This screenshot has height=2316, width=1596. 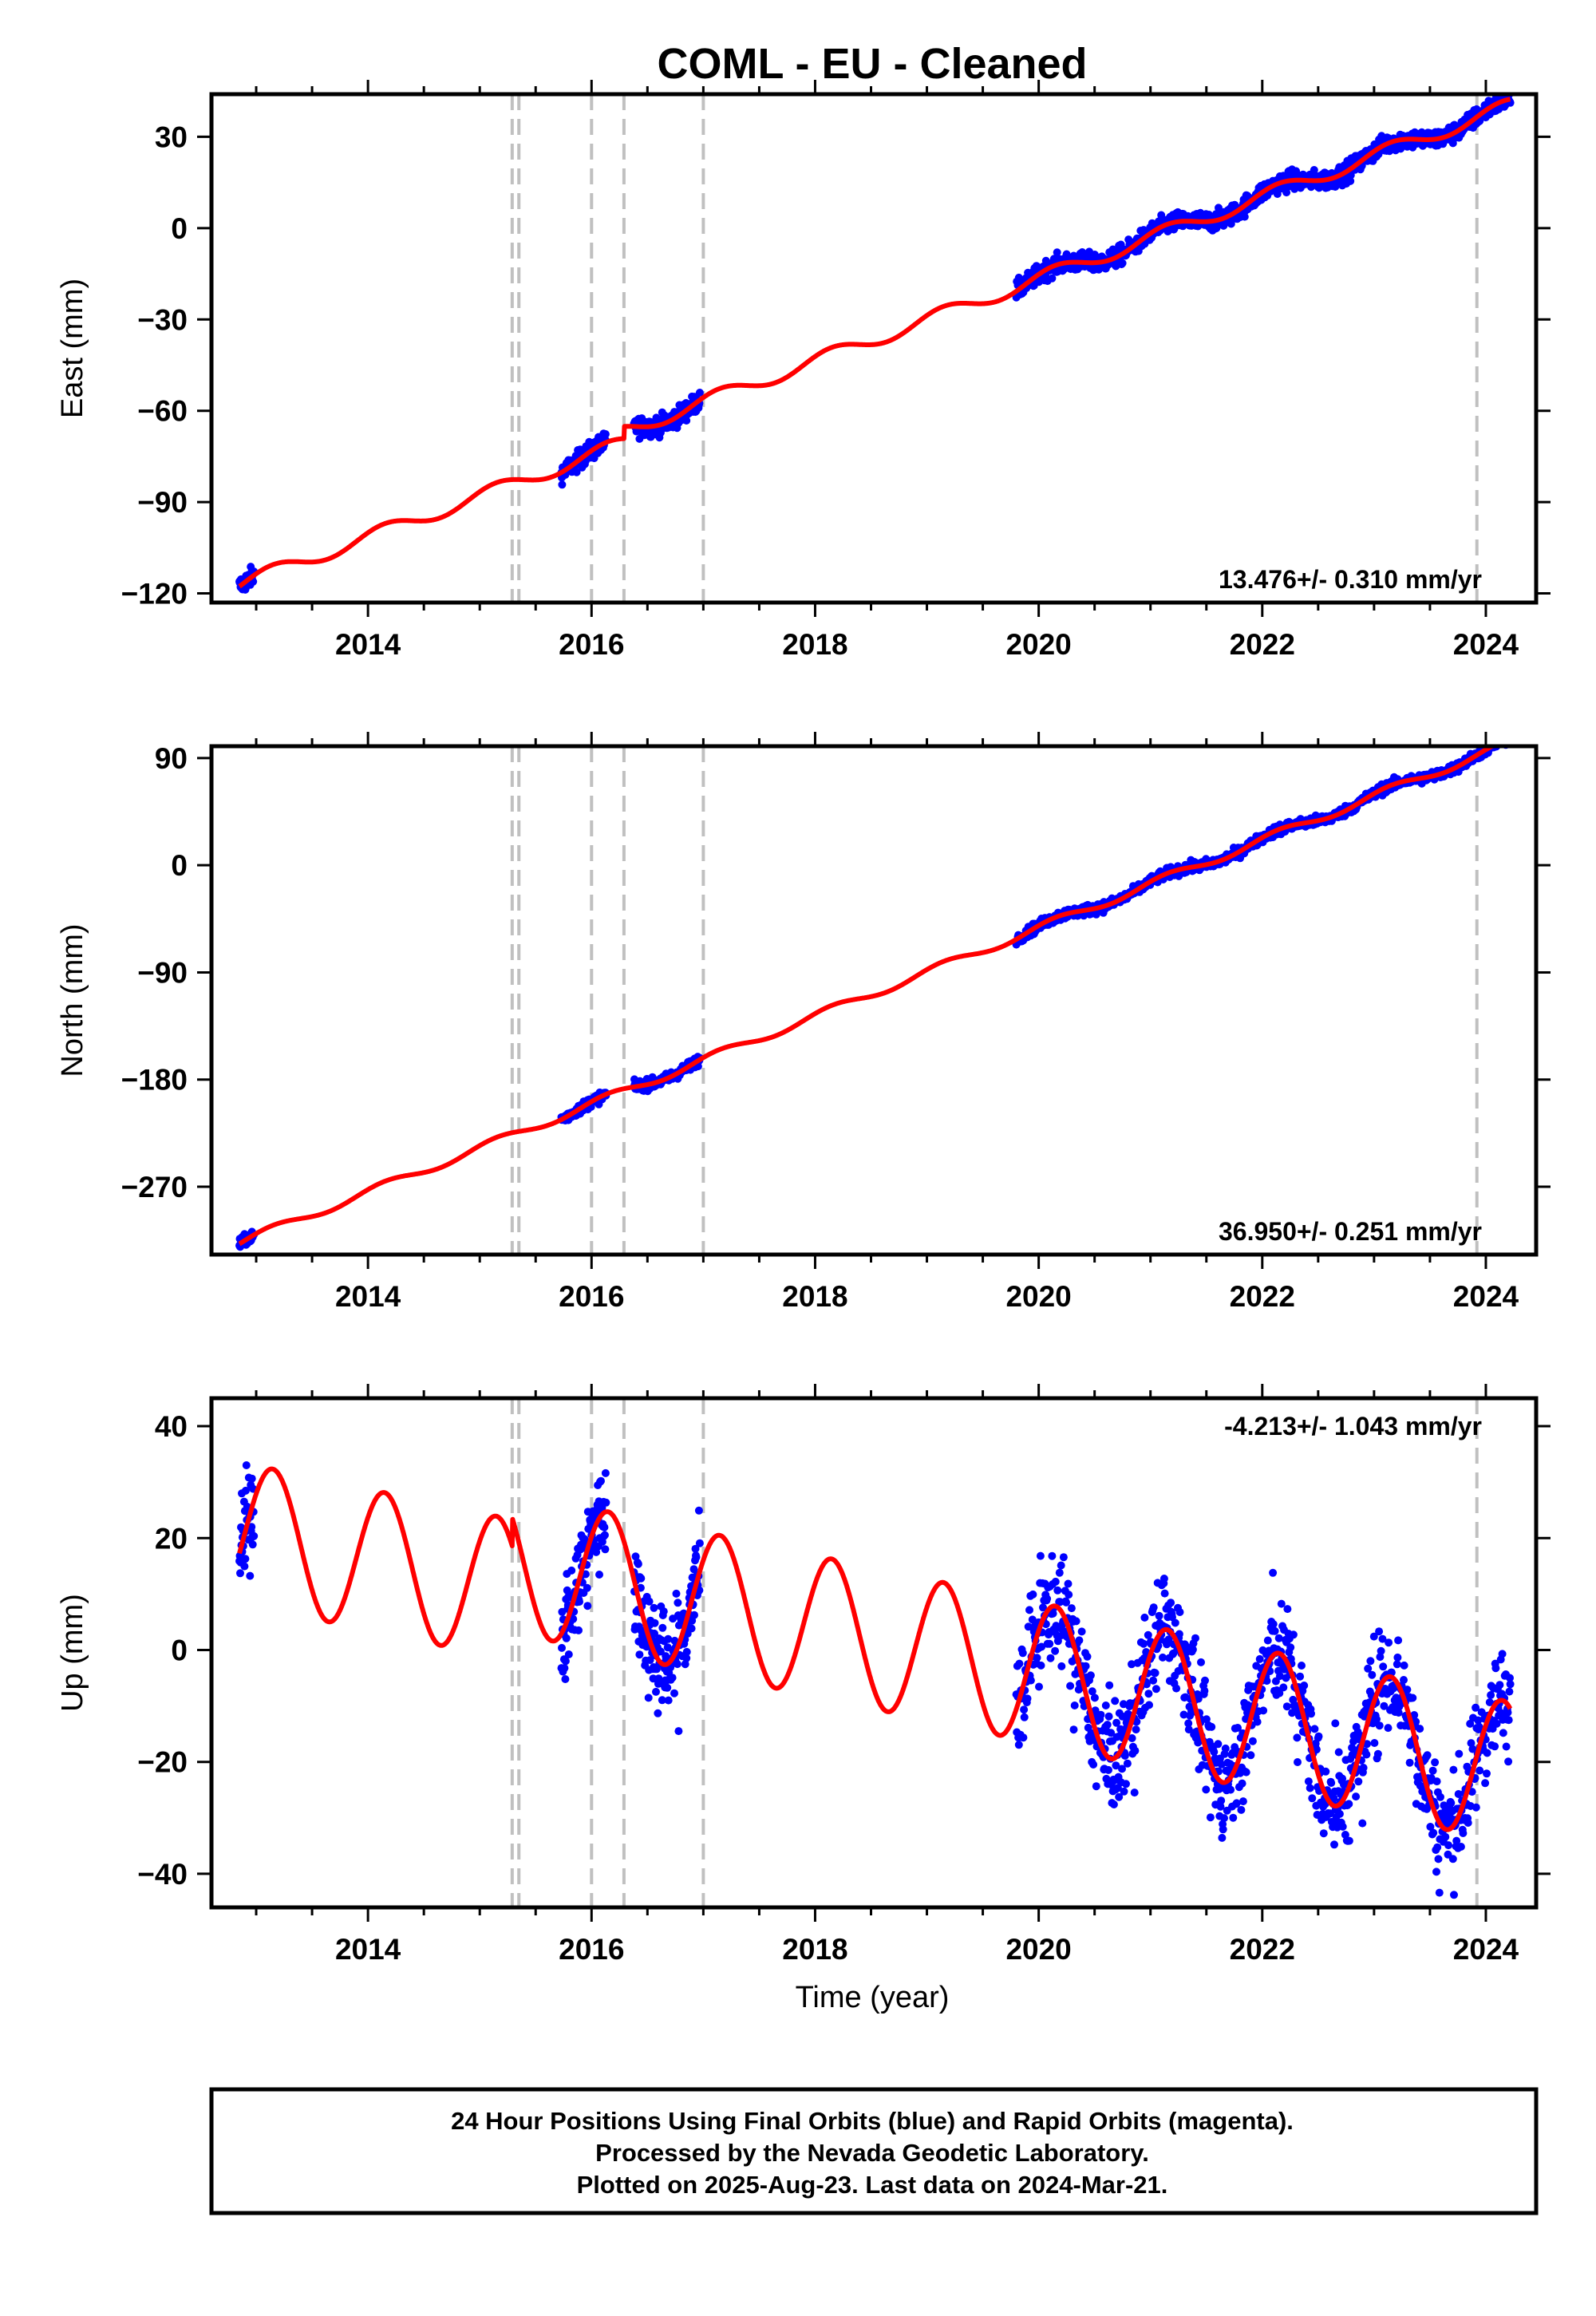 What do you see at coordinates (875, 1649) in the screenshot?
I see `up-model-curve` at bounding box center [875, 1649].